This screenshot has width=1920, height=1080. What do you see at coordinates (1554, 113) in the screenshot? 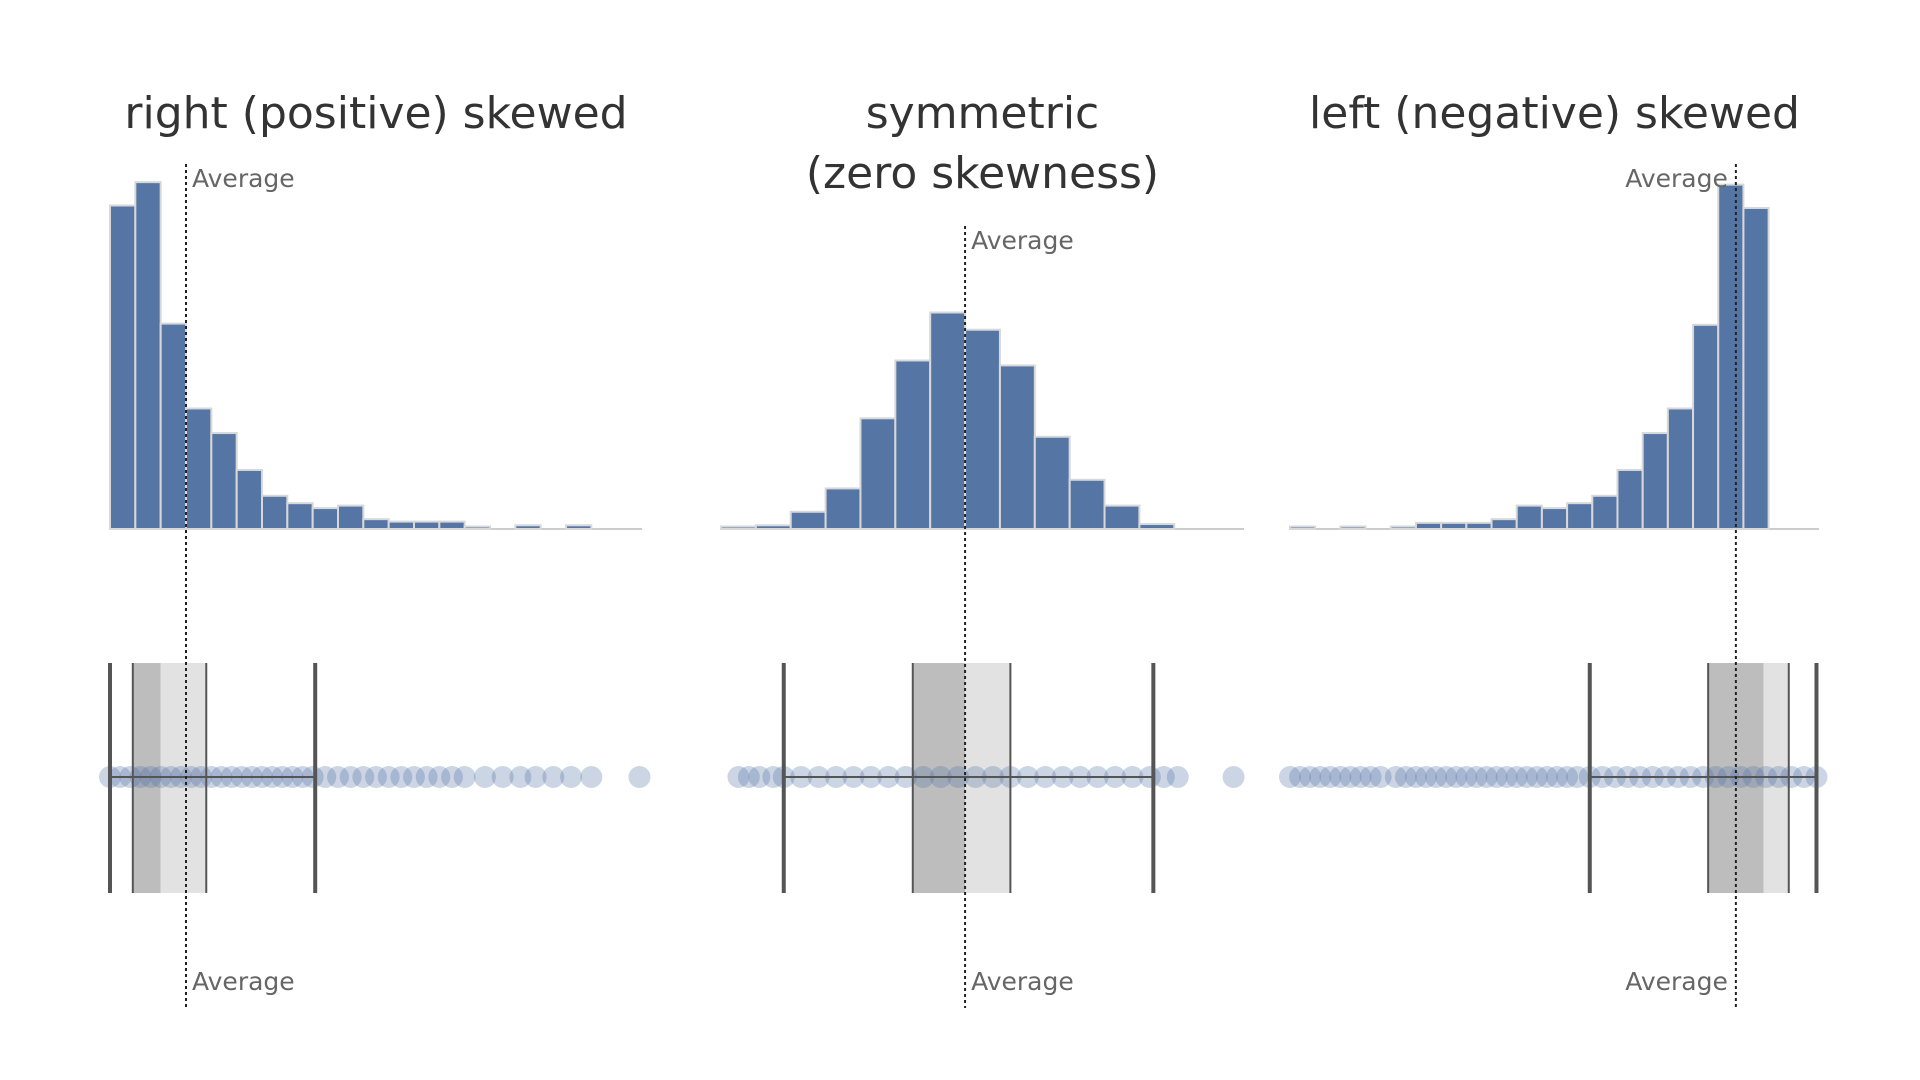
I see `panel-title: left (negative) skewed` at bounding box center [1554, 113].